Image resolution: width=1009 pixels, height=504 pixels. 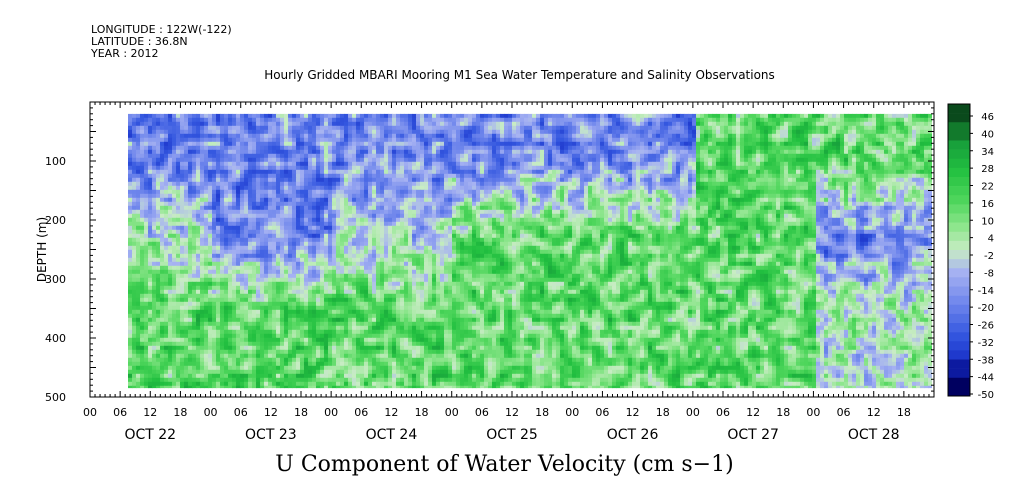 I want to click on colorbar-label: -2, so click(x=989, y=256).